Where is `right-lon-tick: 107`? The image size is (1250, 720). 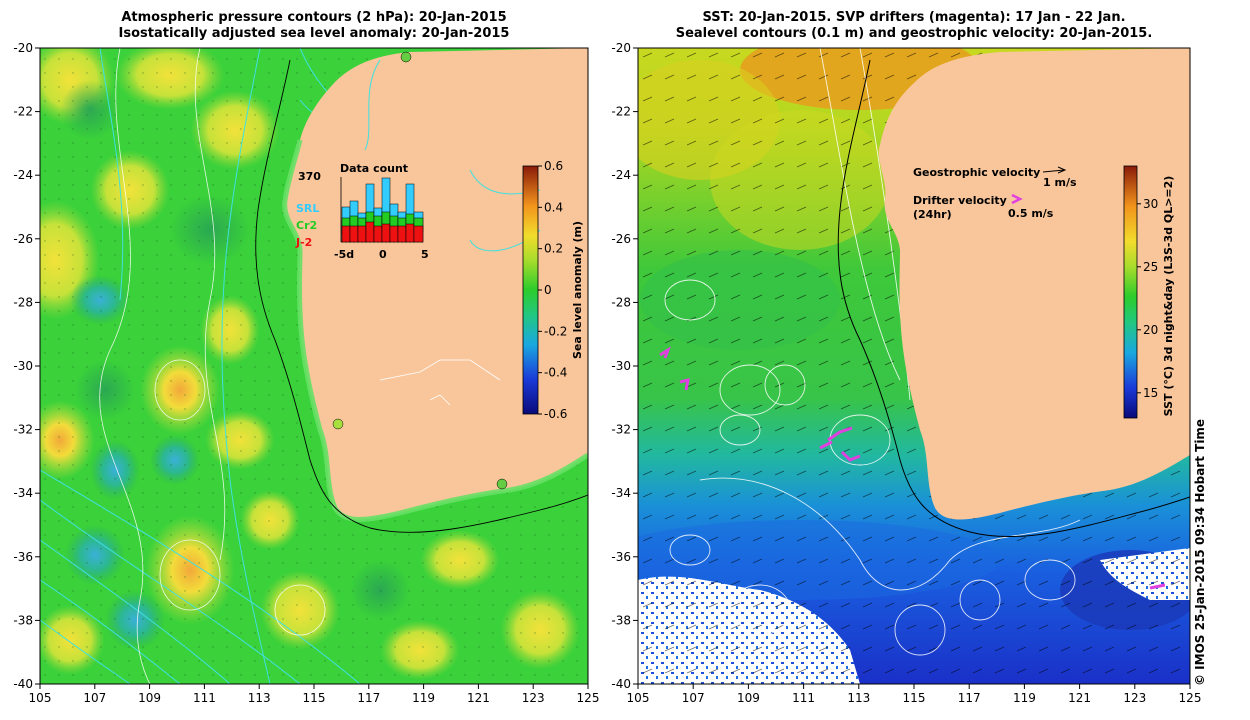
right-lon-tick: 107 is located at coordinates (693, 698).